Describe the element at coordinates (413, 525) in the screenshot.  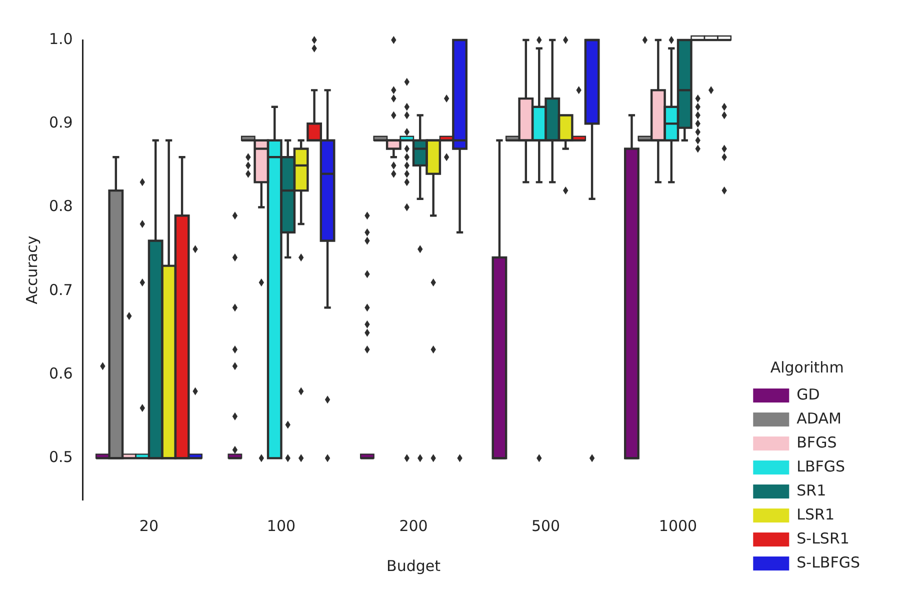
I see `x-tick-label: 200` at that location.